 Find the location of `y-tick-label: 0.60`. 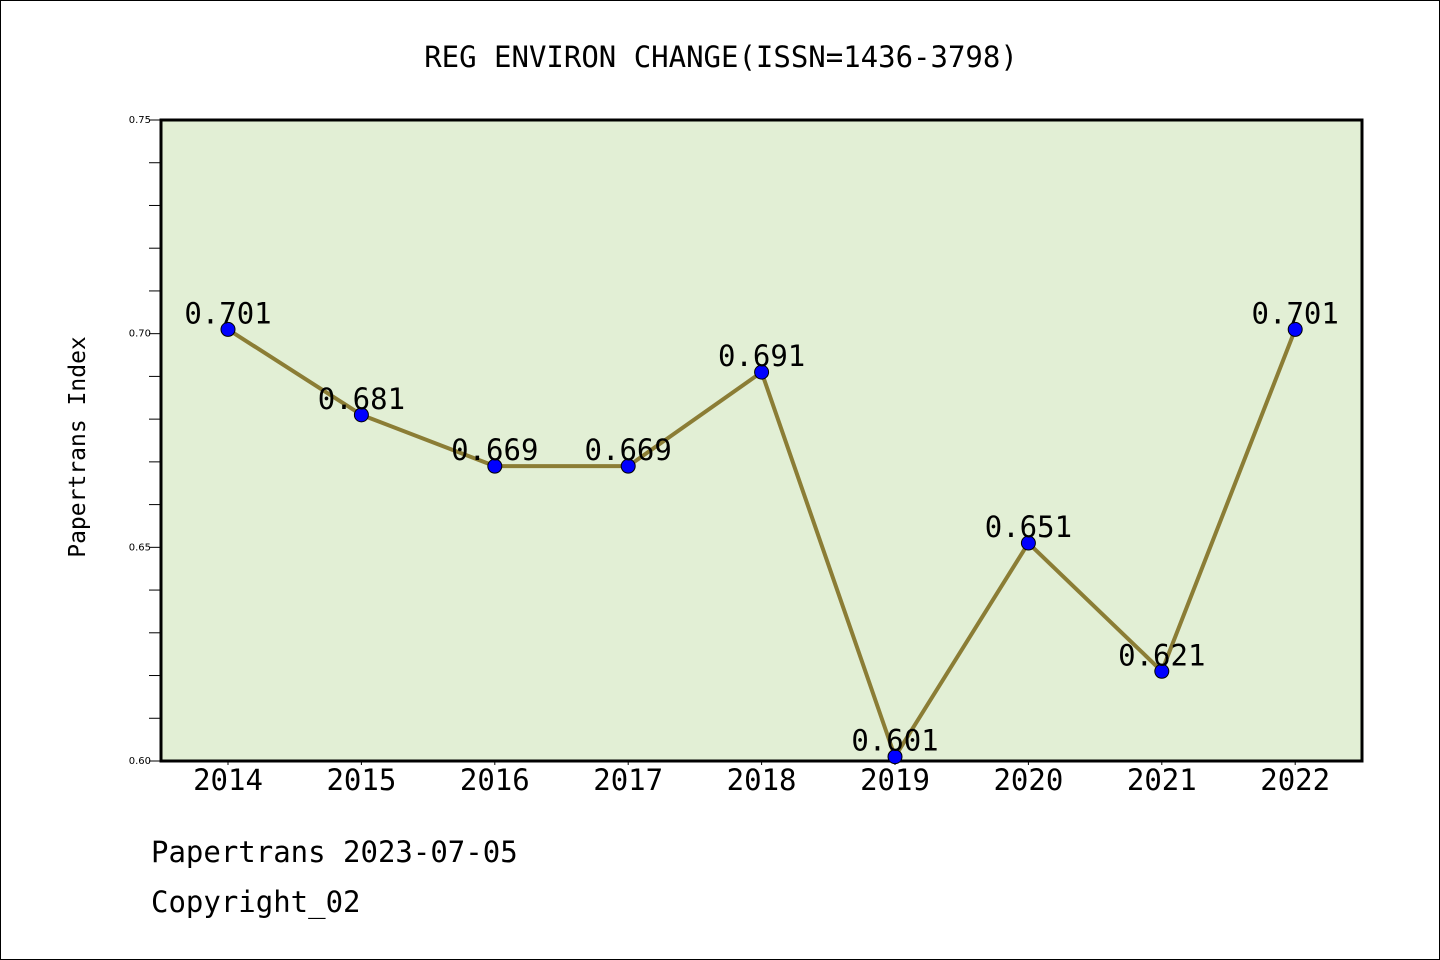

y-tick-label: 0.60 is located at coordinates (140, 761).